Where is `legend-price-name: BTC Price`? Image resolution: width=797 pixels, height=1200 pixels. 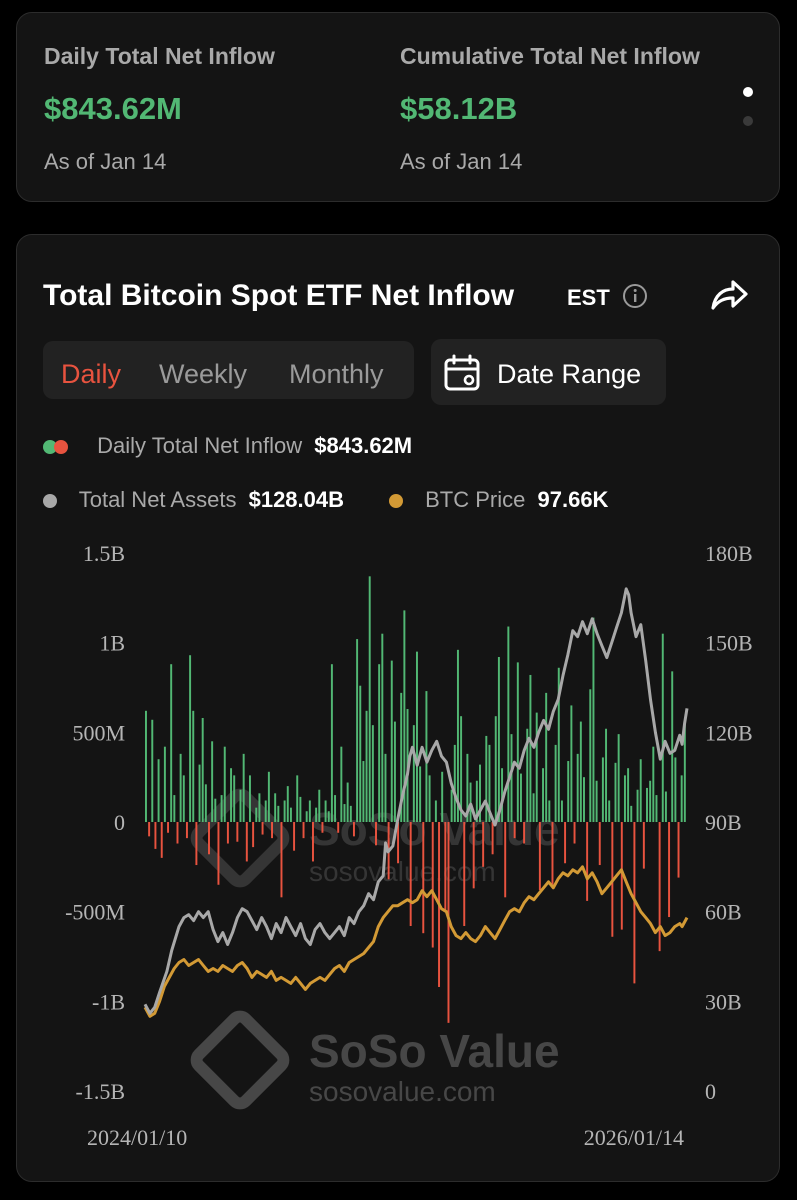 legend-price-name: BTC Price is located at coordinates (475, 499).